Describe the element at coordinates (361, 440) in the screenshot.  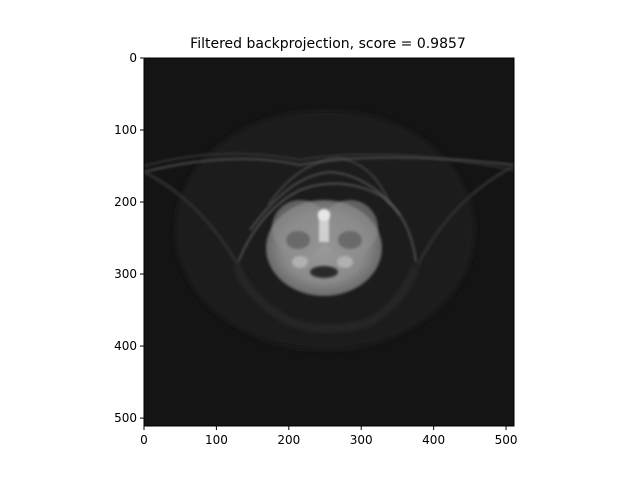
I see `x-tick-label: 300` at that location.